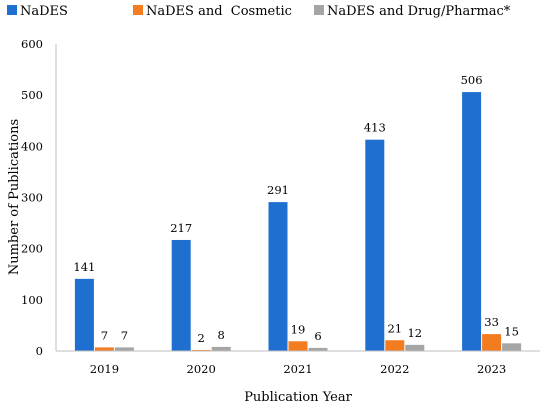  What do you see at coordinates (491, 369) in the screenshot?
I see `x-tick-label: 2023` at bounding box center [491, 369].